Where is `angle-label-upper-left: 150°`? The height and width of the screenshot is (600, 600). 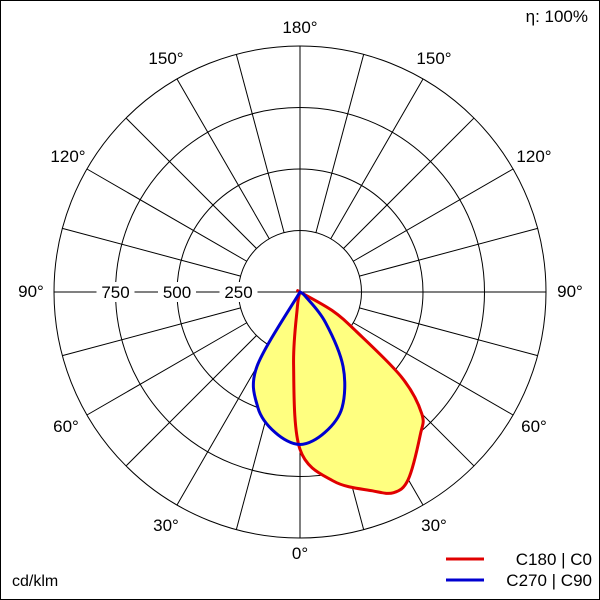
angle-label-upper-left: 150° is located at coordinates (165, 58).